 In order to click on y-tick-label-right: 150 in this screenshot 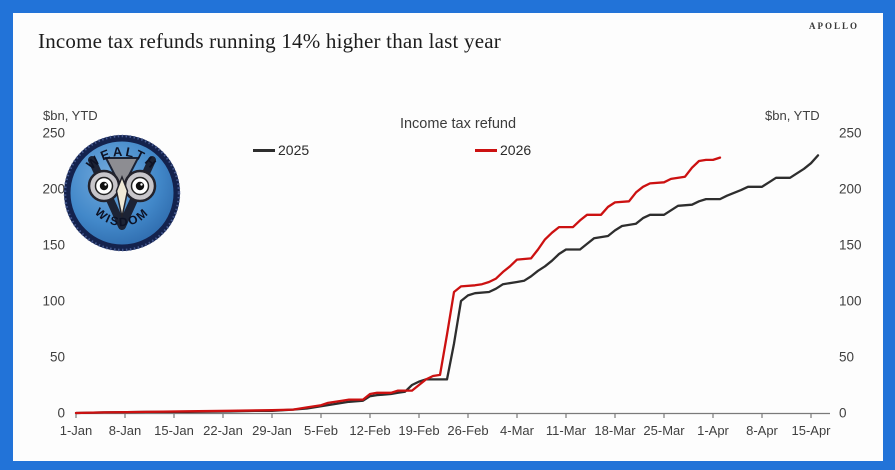, I will do `click(850, 245)`.